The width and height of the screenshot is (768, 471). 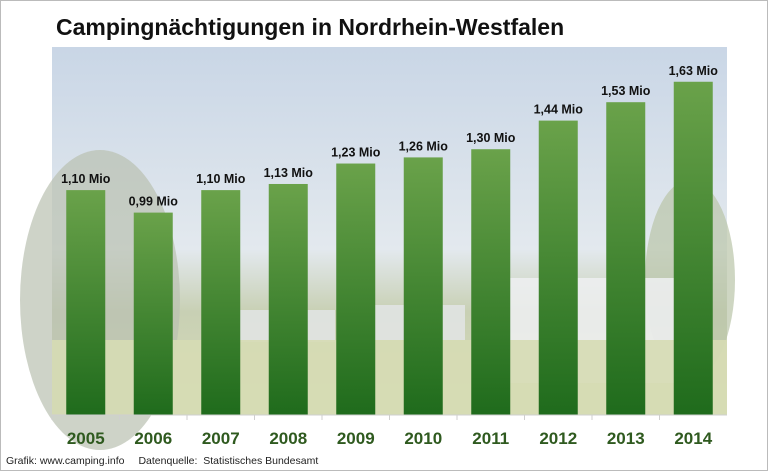 What do you see at coordinates (423, 438) in the screenshot?
I see `x-tick-label: 2010` at bounding box center [423, 438].